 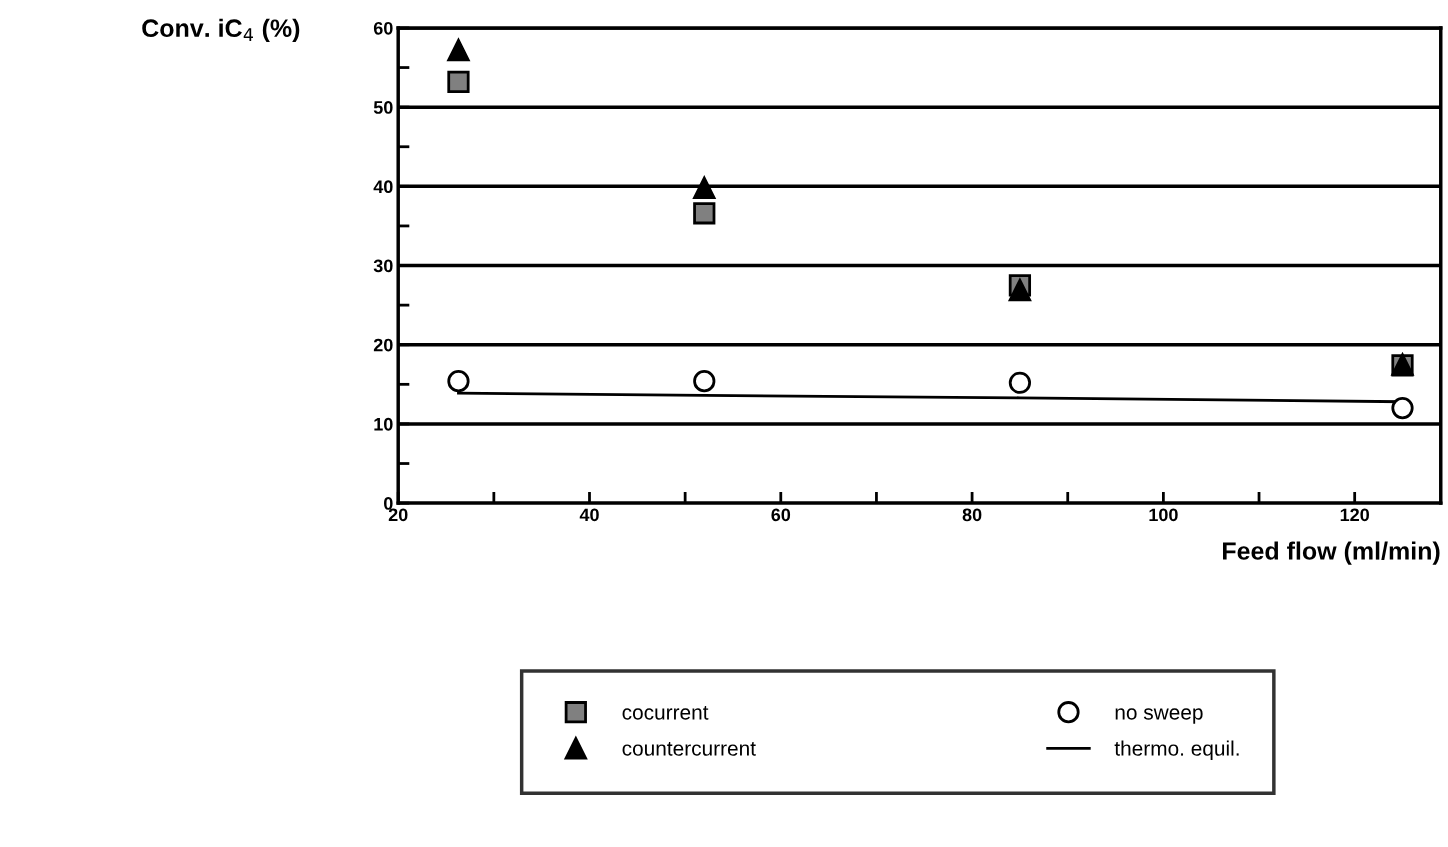 I want to click on y-tick-label: 50, so click(x=383, y=107).